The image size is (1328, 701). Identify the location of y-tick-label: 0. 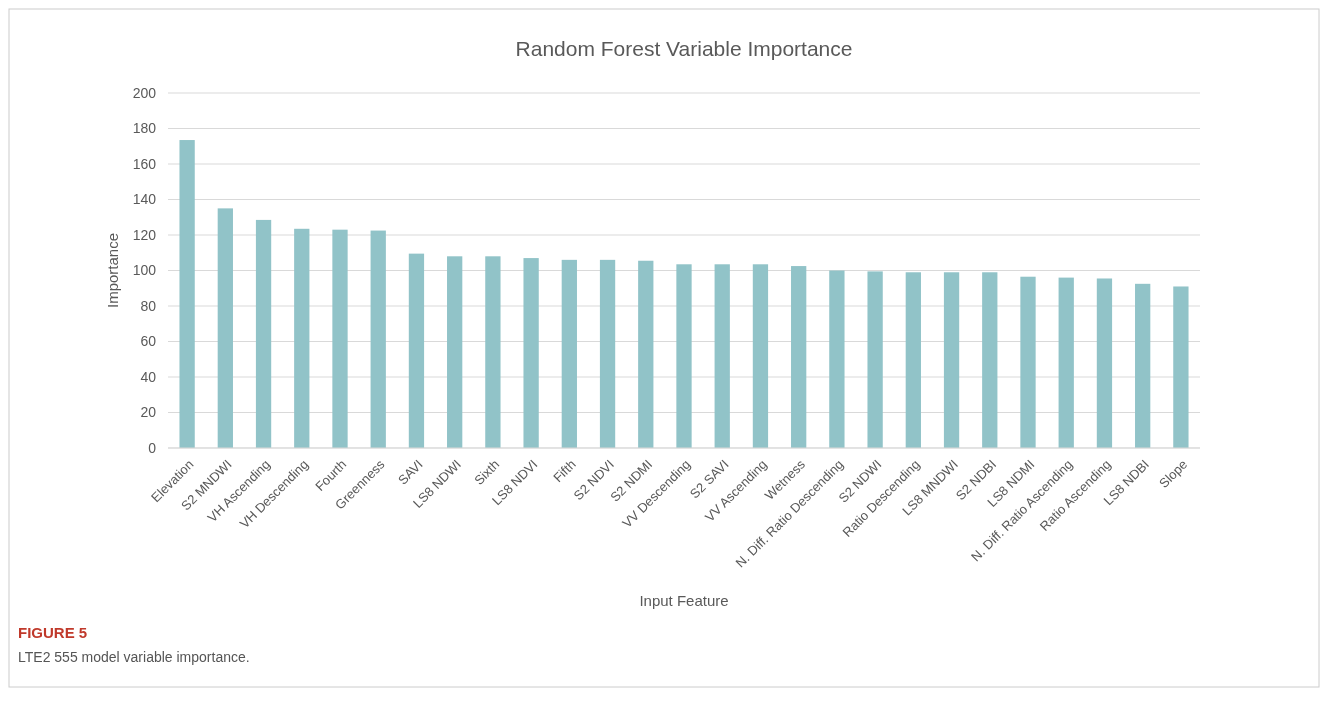
(152, 447).